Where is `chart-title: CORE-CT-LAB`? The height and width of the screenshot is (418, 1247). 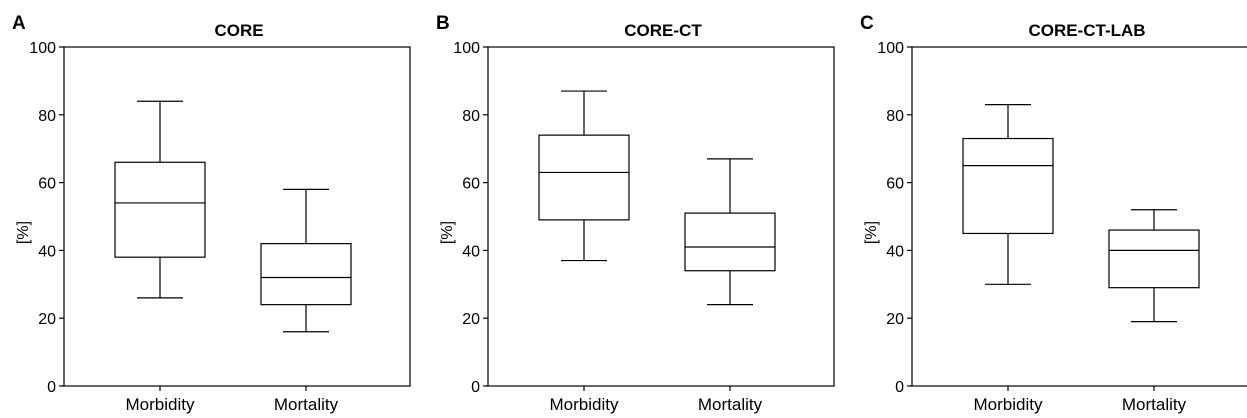 chart-title: CORE-CT-LAB is located at coordinates (1086, 30).